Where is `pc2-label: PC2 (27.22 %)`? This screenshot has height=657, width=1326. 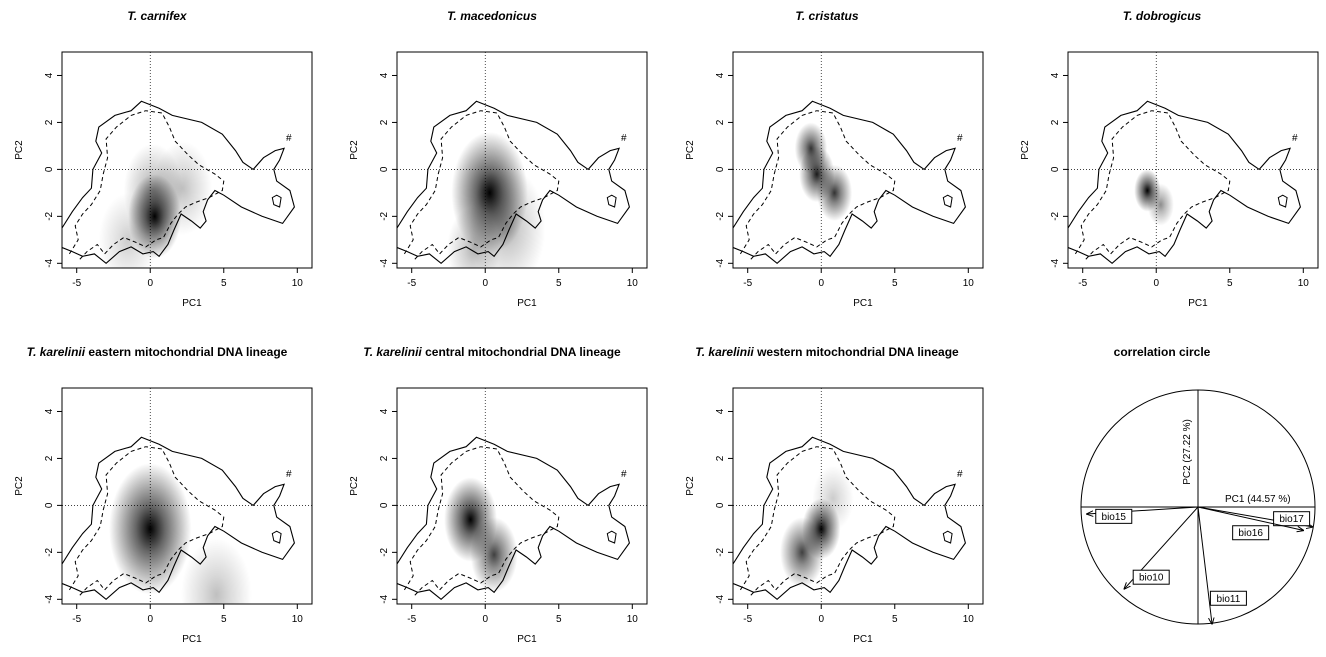 pc2-label: PC2 (27.22 %) is located at coordinates (1187, 452).